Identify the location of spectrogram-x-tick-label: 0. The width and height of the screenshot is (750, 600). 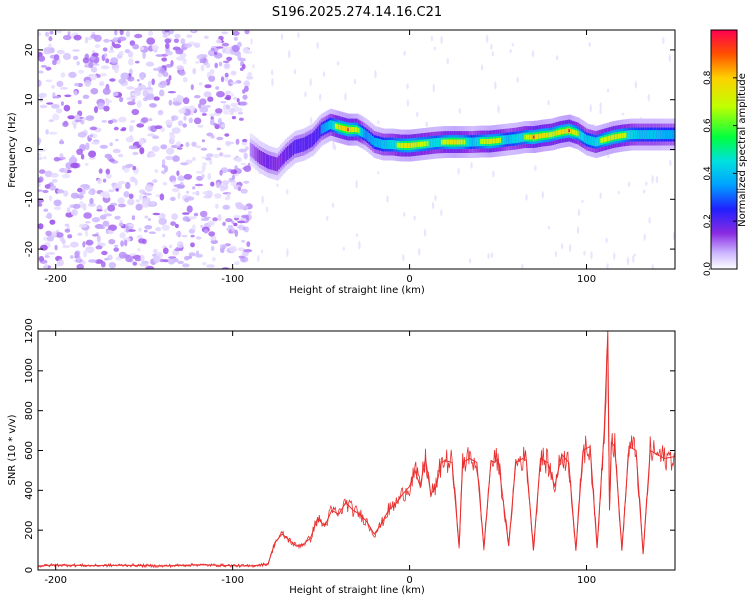
(409, 279).